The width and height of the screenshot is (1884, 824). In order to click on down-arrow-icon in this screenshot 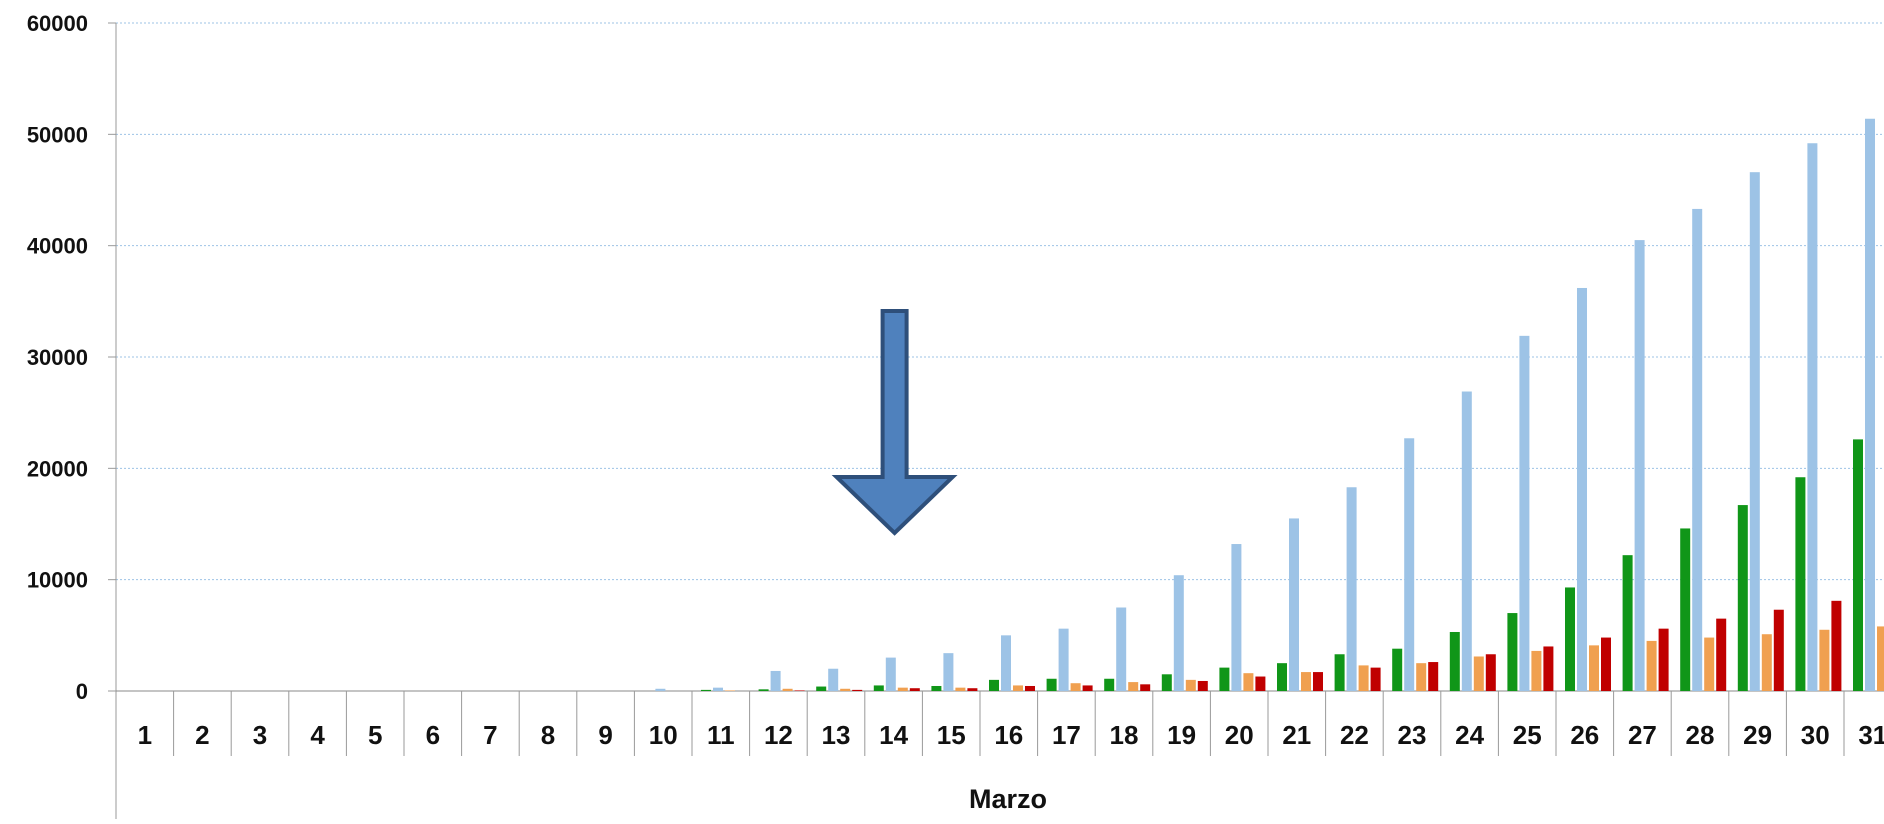, I will do `click(894, 422)`.